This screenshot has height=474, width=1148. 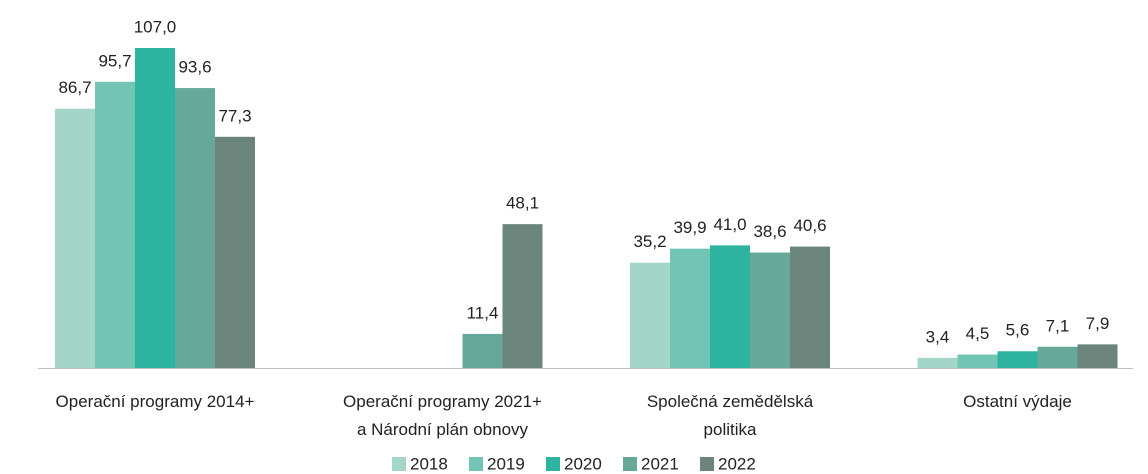 I want to click on data-label: 4,5, so click(x=978, y=333).